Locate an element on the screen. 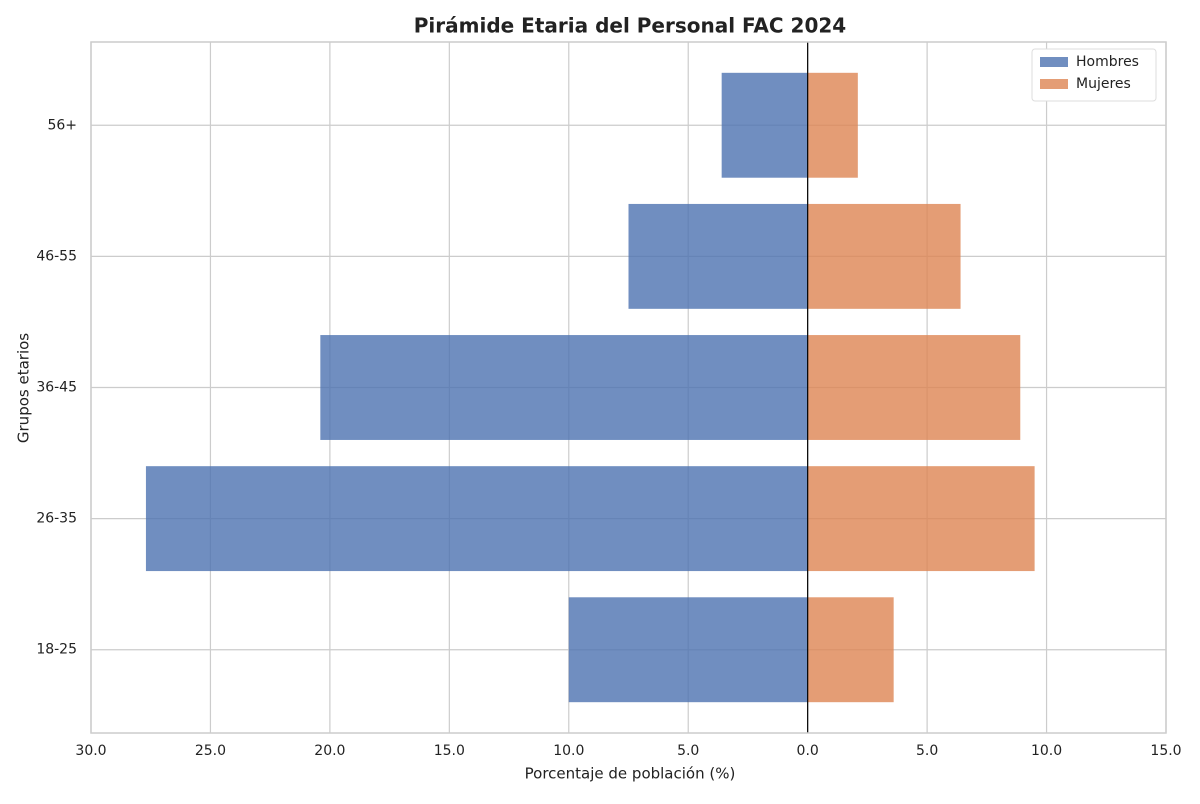 Image resolution: width=1200 pixels, height=804 pixels. y-tick-label: 18-25 is located at coordinates (56, 650).